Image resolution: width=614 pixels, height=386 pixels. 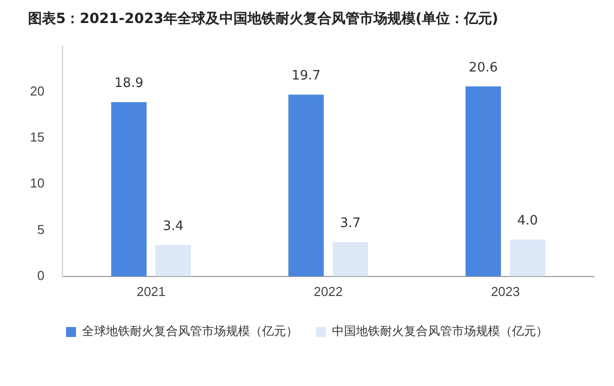 I want to click on y-tick-label: 15, so click(x=37, y=137).